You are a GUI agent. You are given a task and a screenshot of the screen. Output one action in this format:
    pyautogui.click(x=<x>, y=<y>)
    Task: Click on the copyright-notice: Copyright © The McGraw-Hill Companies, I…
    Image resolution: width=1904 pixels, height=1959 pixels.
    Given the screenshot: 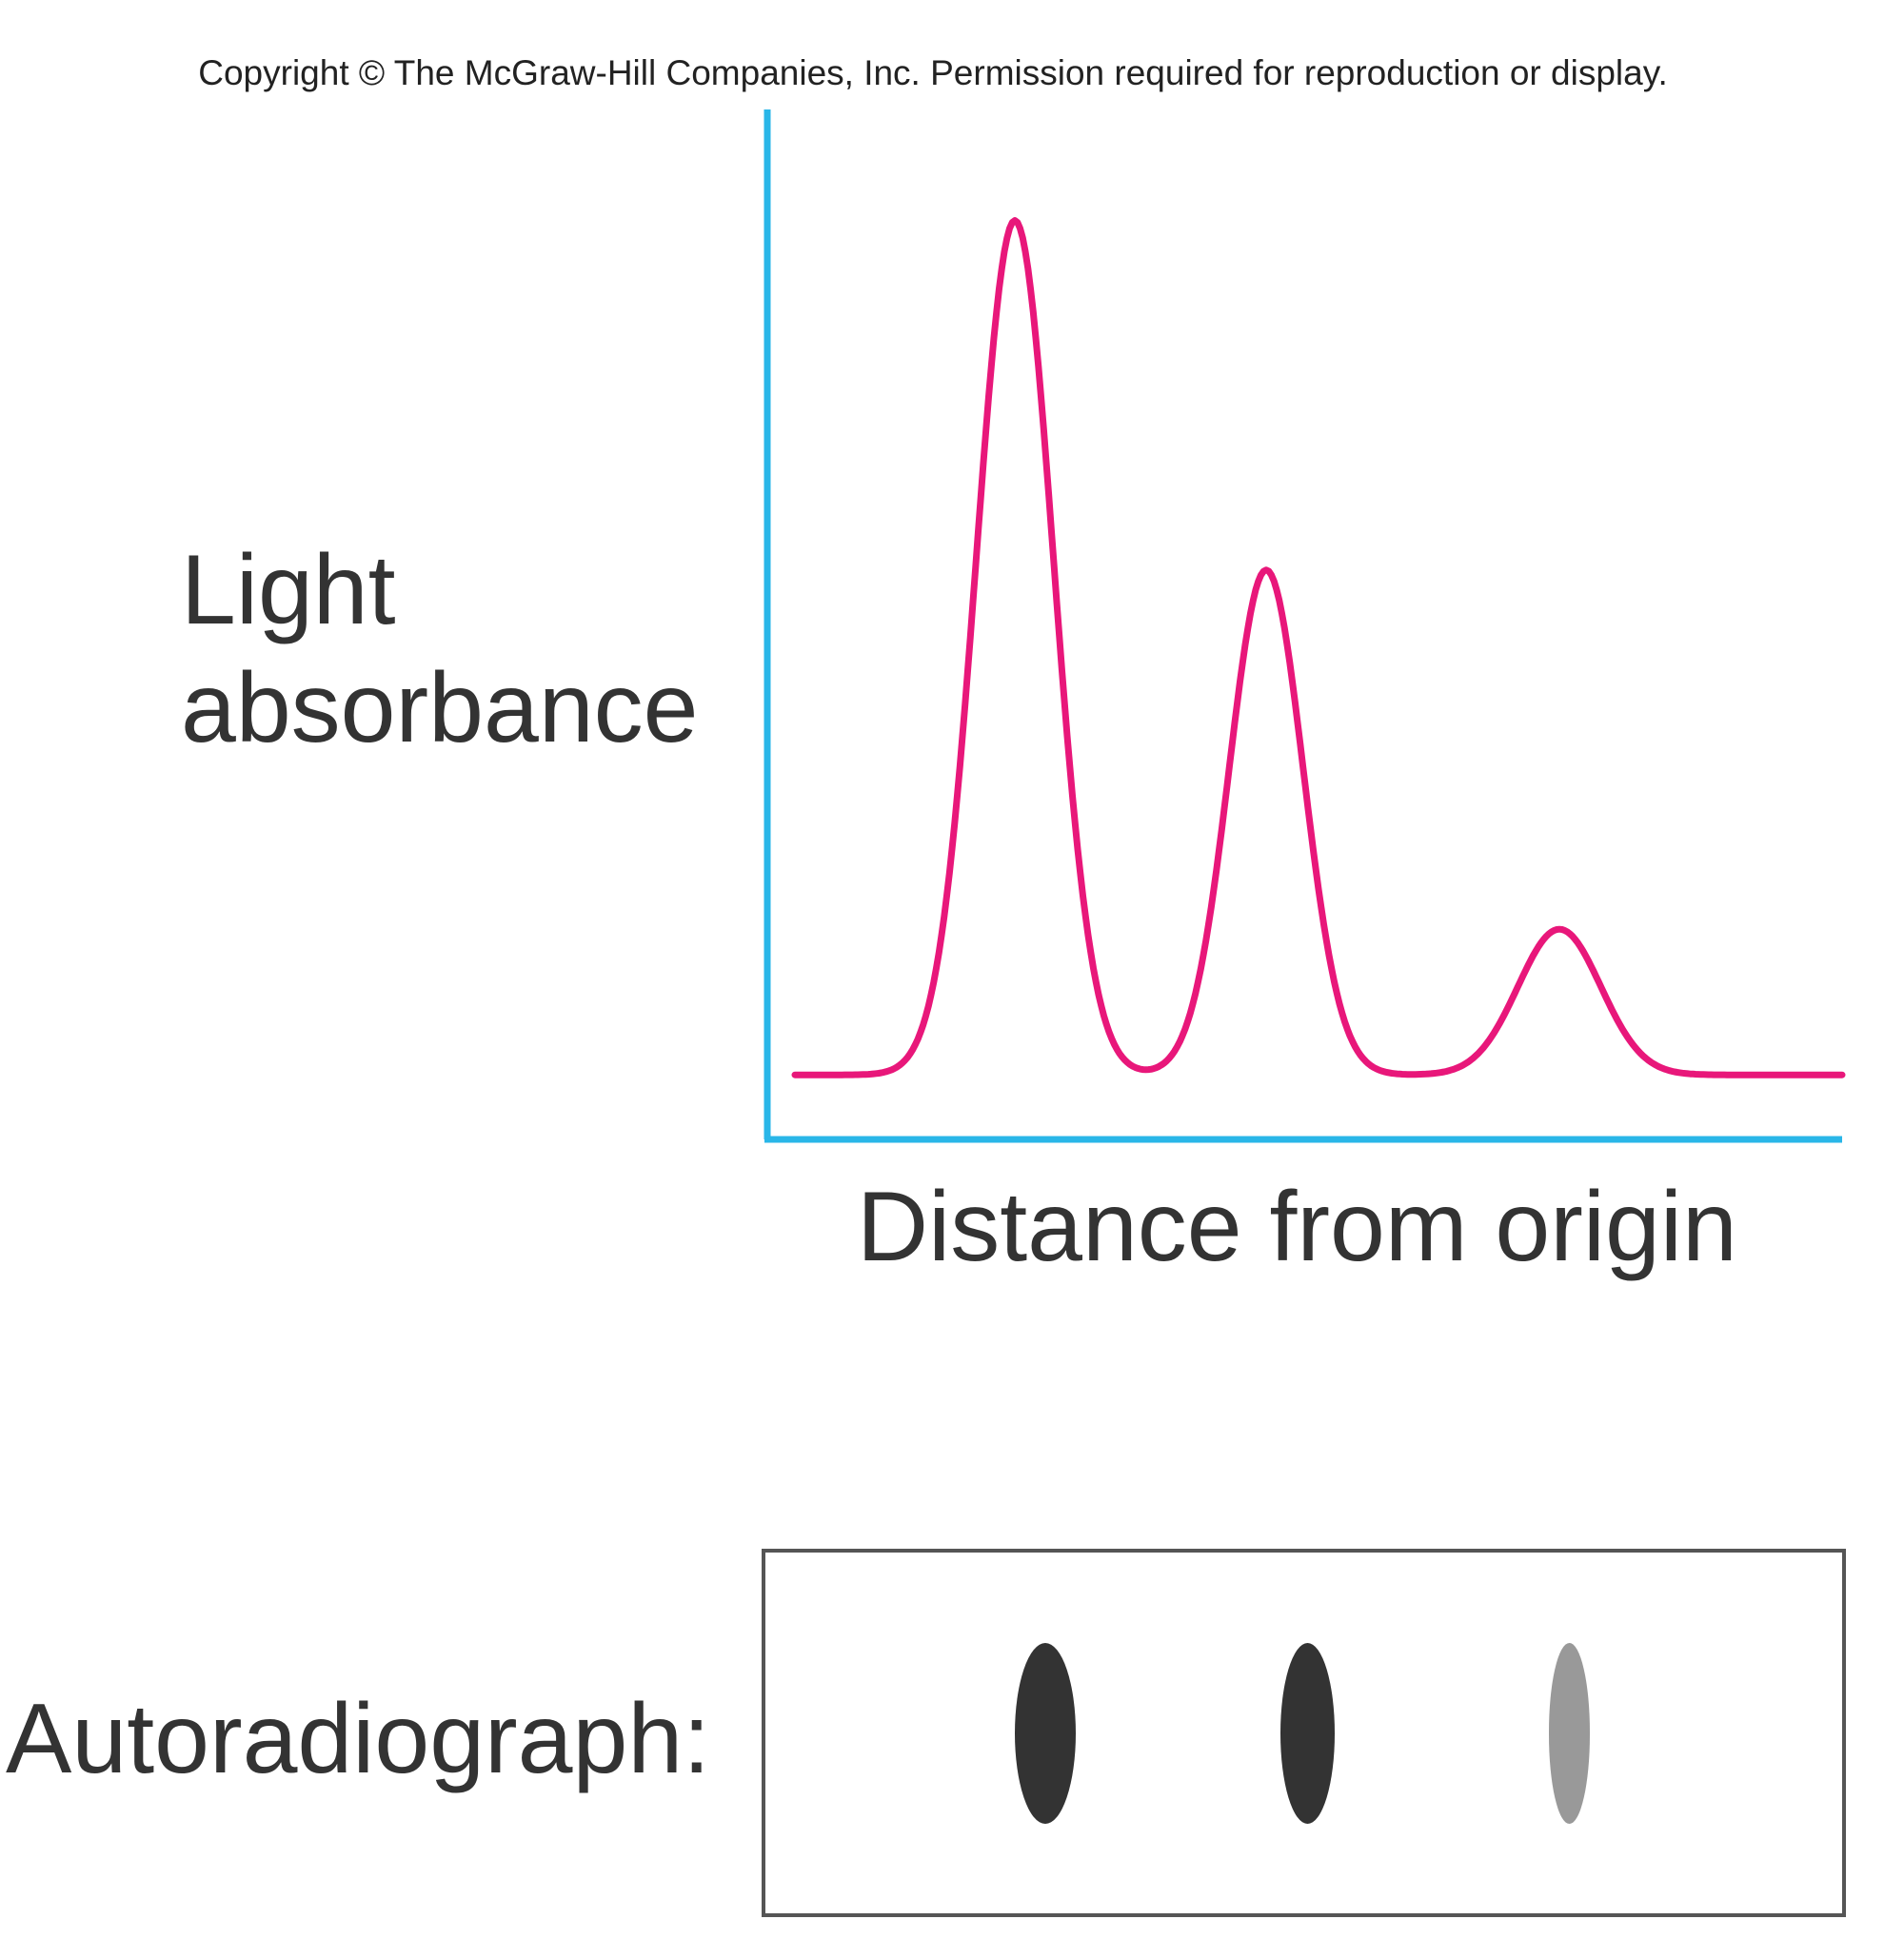 What is the action you would take?
    pyautogui.click(x=933, y=72)
    